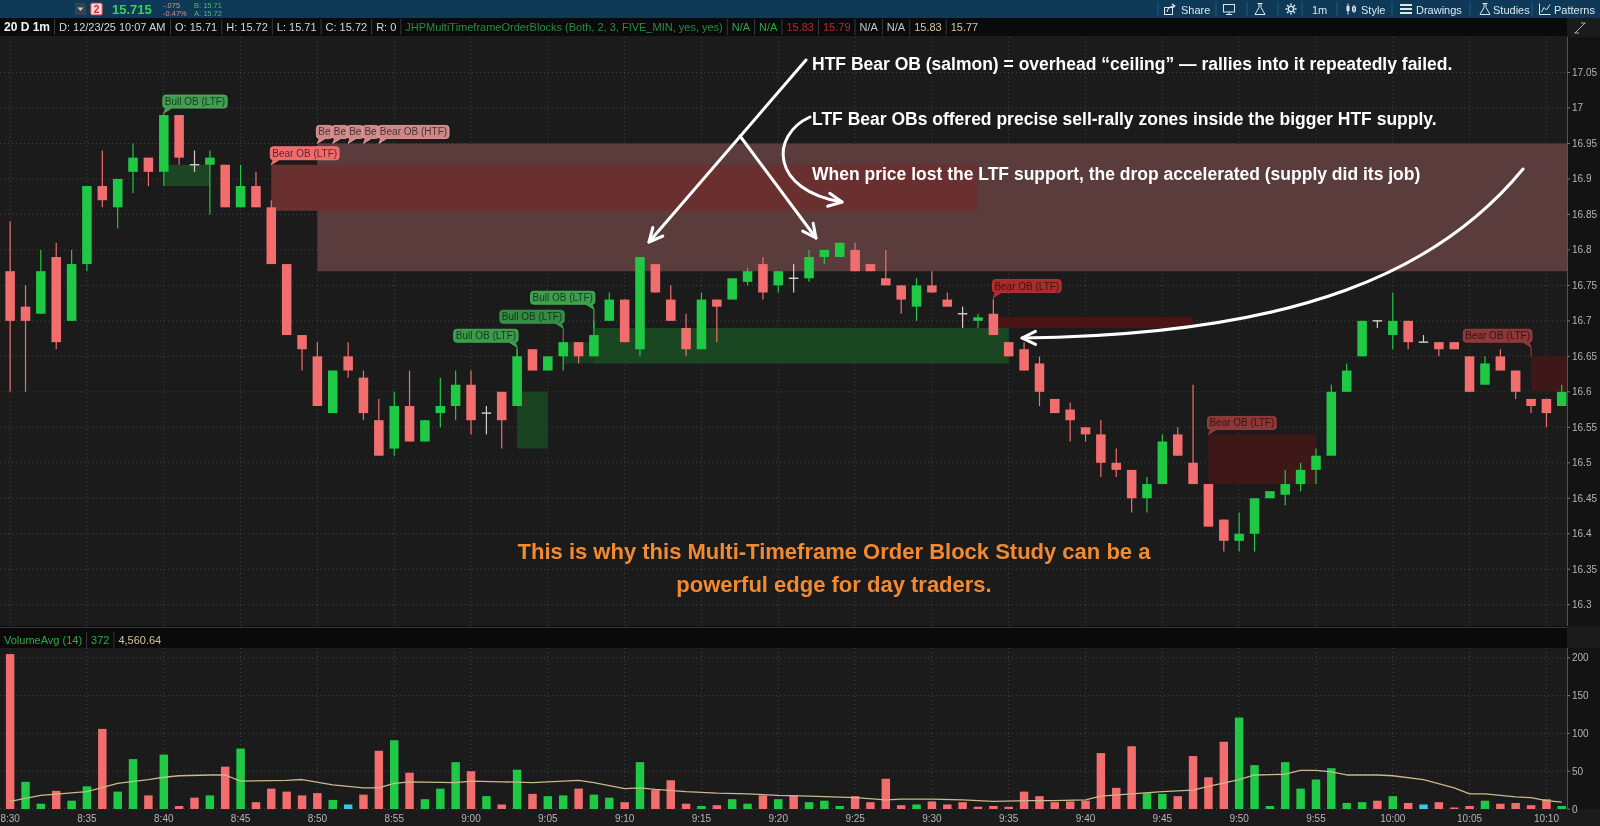 This screenshot has height=826, width=1600. I want to click on y-tick-label: 16.5, so click(1582, 463).